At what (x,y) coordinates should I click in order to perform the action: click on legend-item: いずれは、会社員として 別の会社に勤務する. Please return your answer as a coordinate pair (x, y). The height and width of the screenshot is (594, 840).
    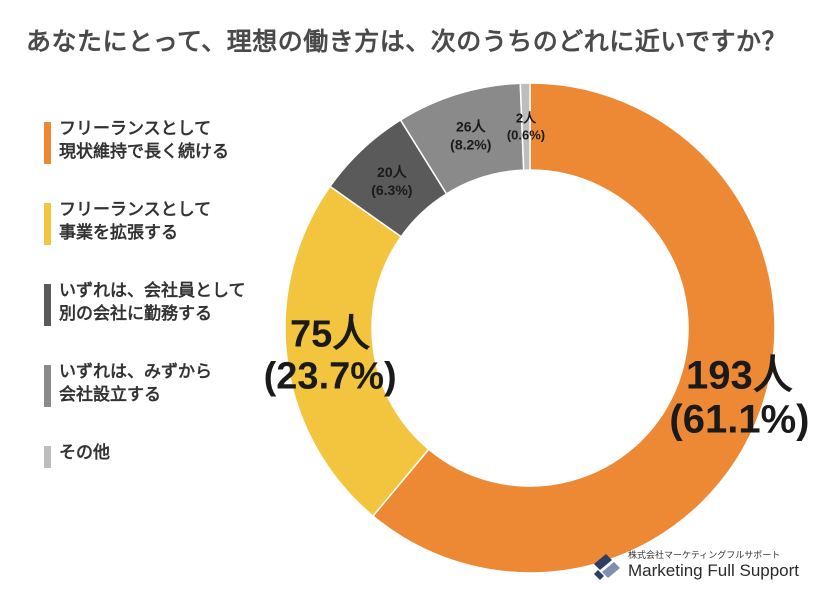
    Looking at the image, I should click on (145, 303).